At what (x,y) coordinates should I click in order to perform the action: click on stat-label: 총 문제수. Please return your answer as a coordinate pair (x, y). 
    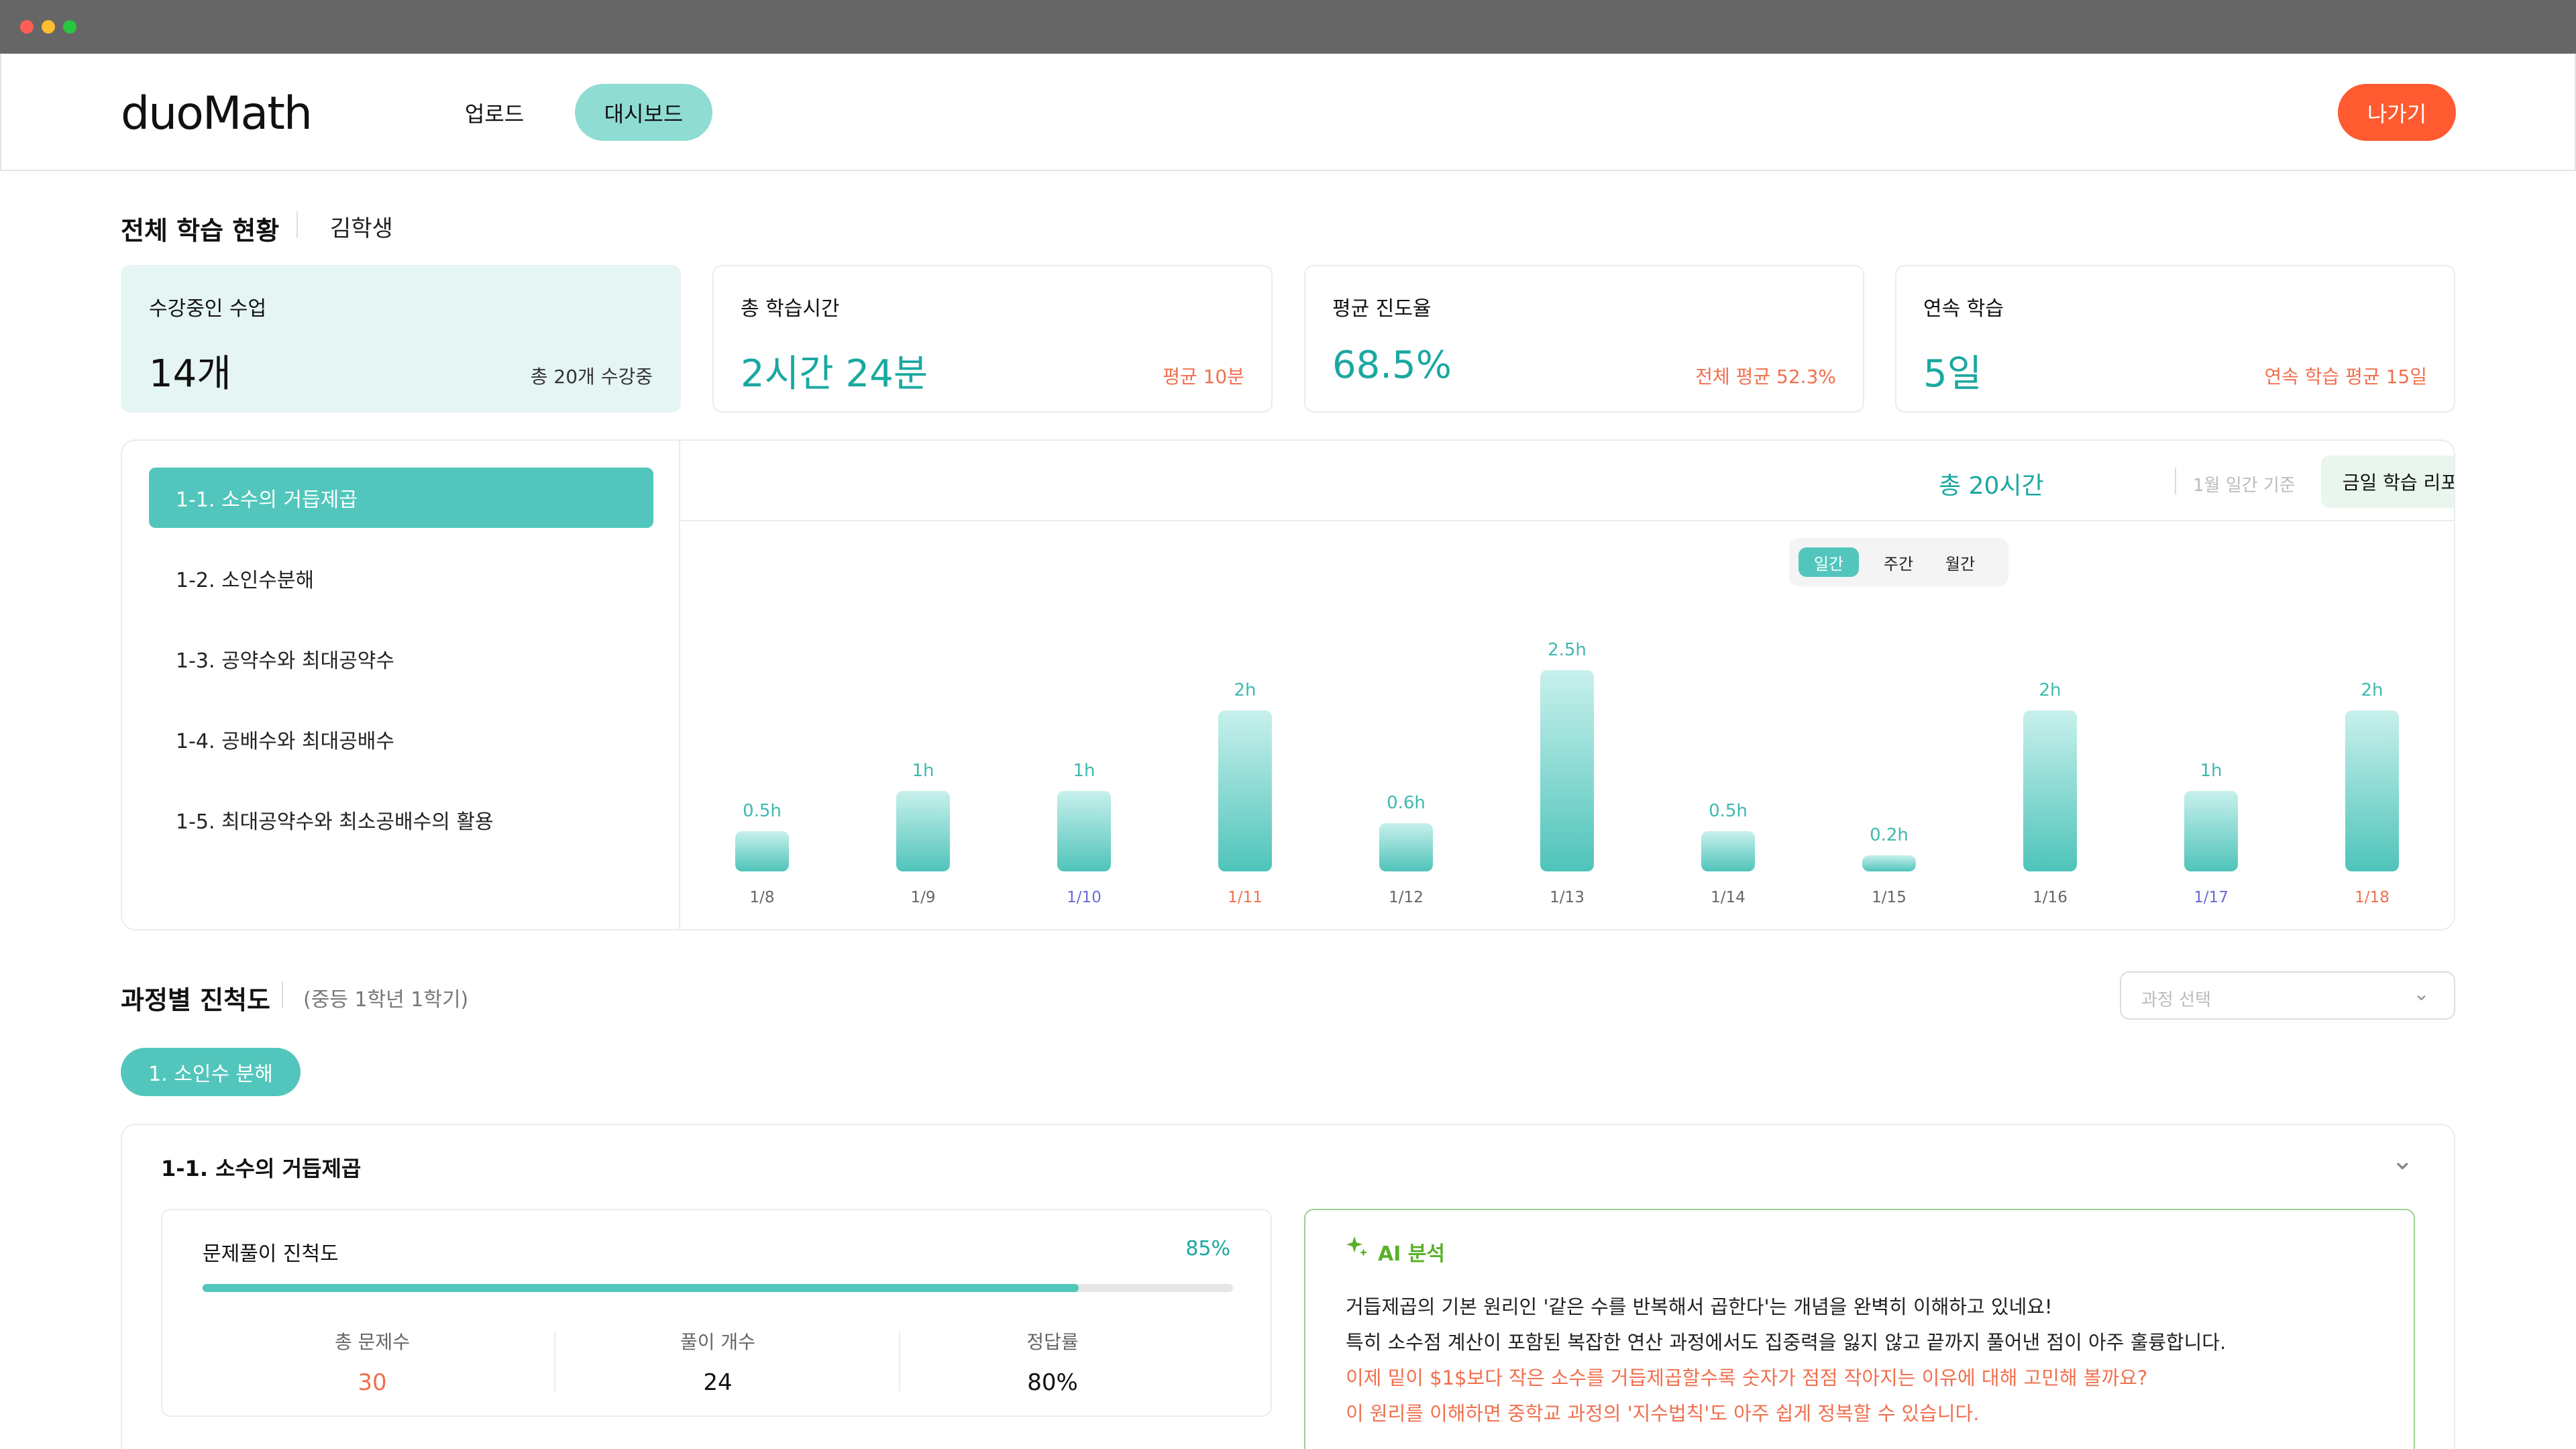
    Looking at the image, I should click on (372, 1342).